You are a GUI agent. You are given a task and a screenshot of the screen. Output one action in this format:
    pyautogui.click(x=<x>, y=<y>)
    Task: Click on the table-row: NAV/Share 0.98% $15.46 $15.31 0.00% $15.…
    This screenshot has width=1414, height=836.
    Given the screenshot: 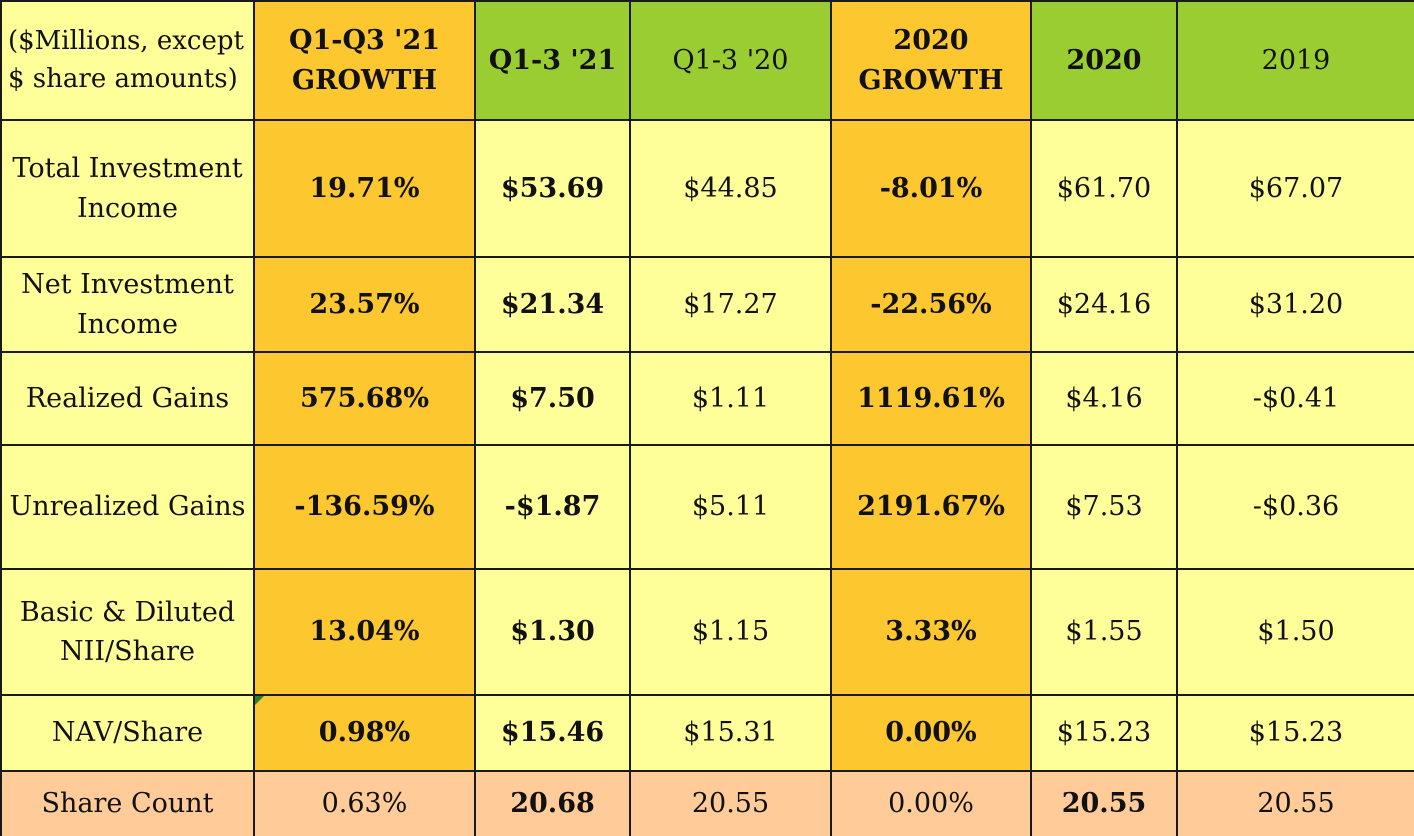 What is the action you would take?
    pyautogui.click(x=707, y=733)
    